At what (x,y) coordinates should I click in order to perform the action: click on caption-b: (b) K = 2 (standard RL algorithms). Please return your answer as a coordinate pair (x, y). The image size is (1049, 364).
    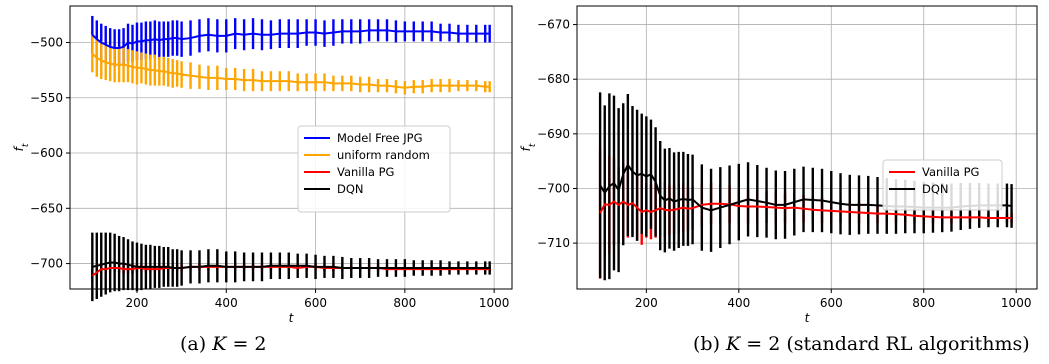
    Looking at the image, I should click on (861, 344).